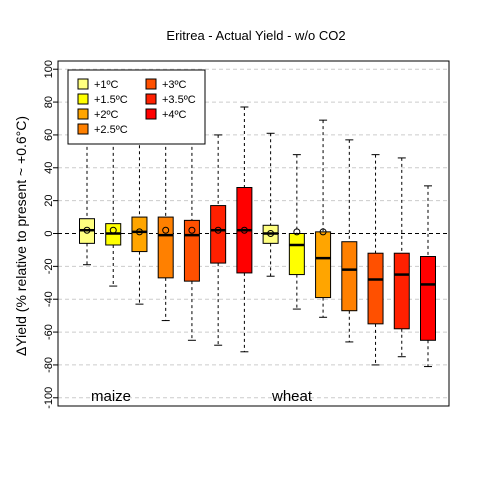 This screenshot has height=480, width=480. What do you see at coordinates (202, 396) in the screenshot?
I see `group-labels: maize wheat` at bounding box center [202, 396].